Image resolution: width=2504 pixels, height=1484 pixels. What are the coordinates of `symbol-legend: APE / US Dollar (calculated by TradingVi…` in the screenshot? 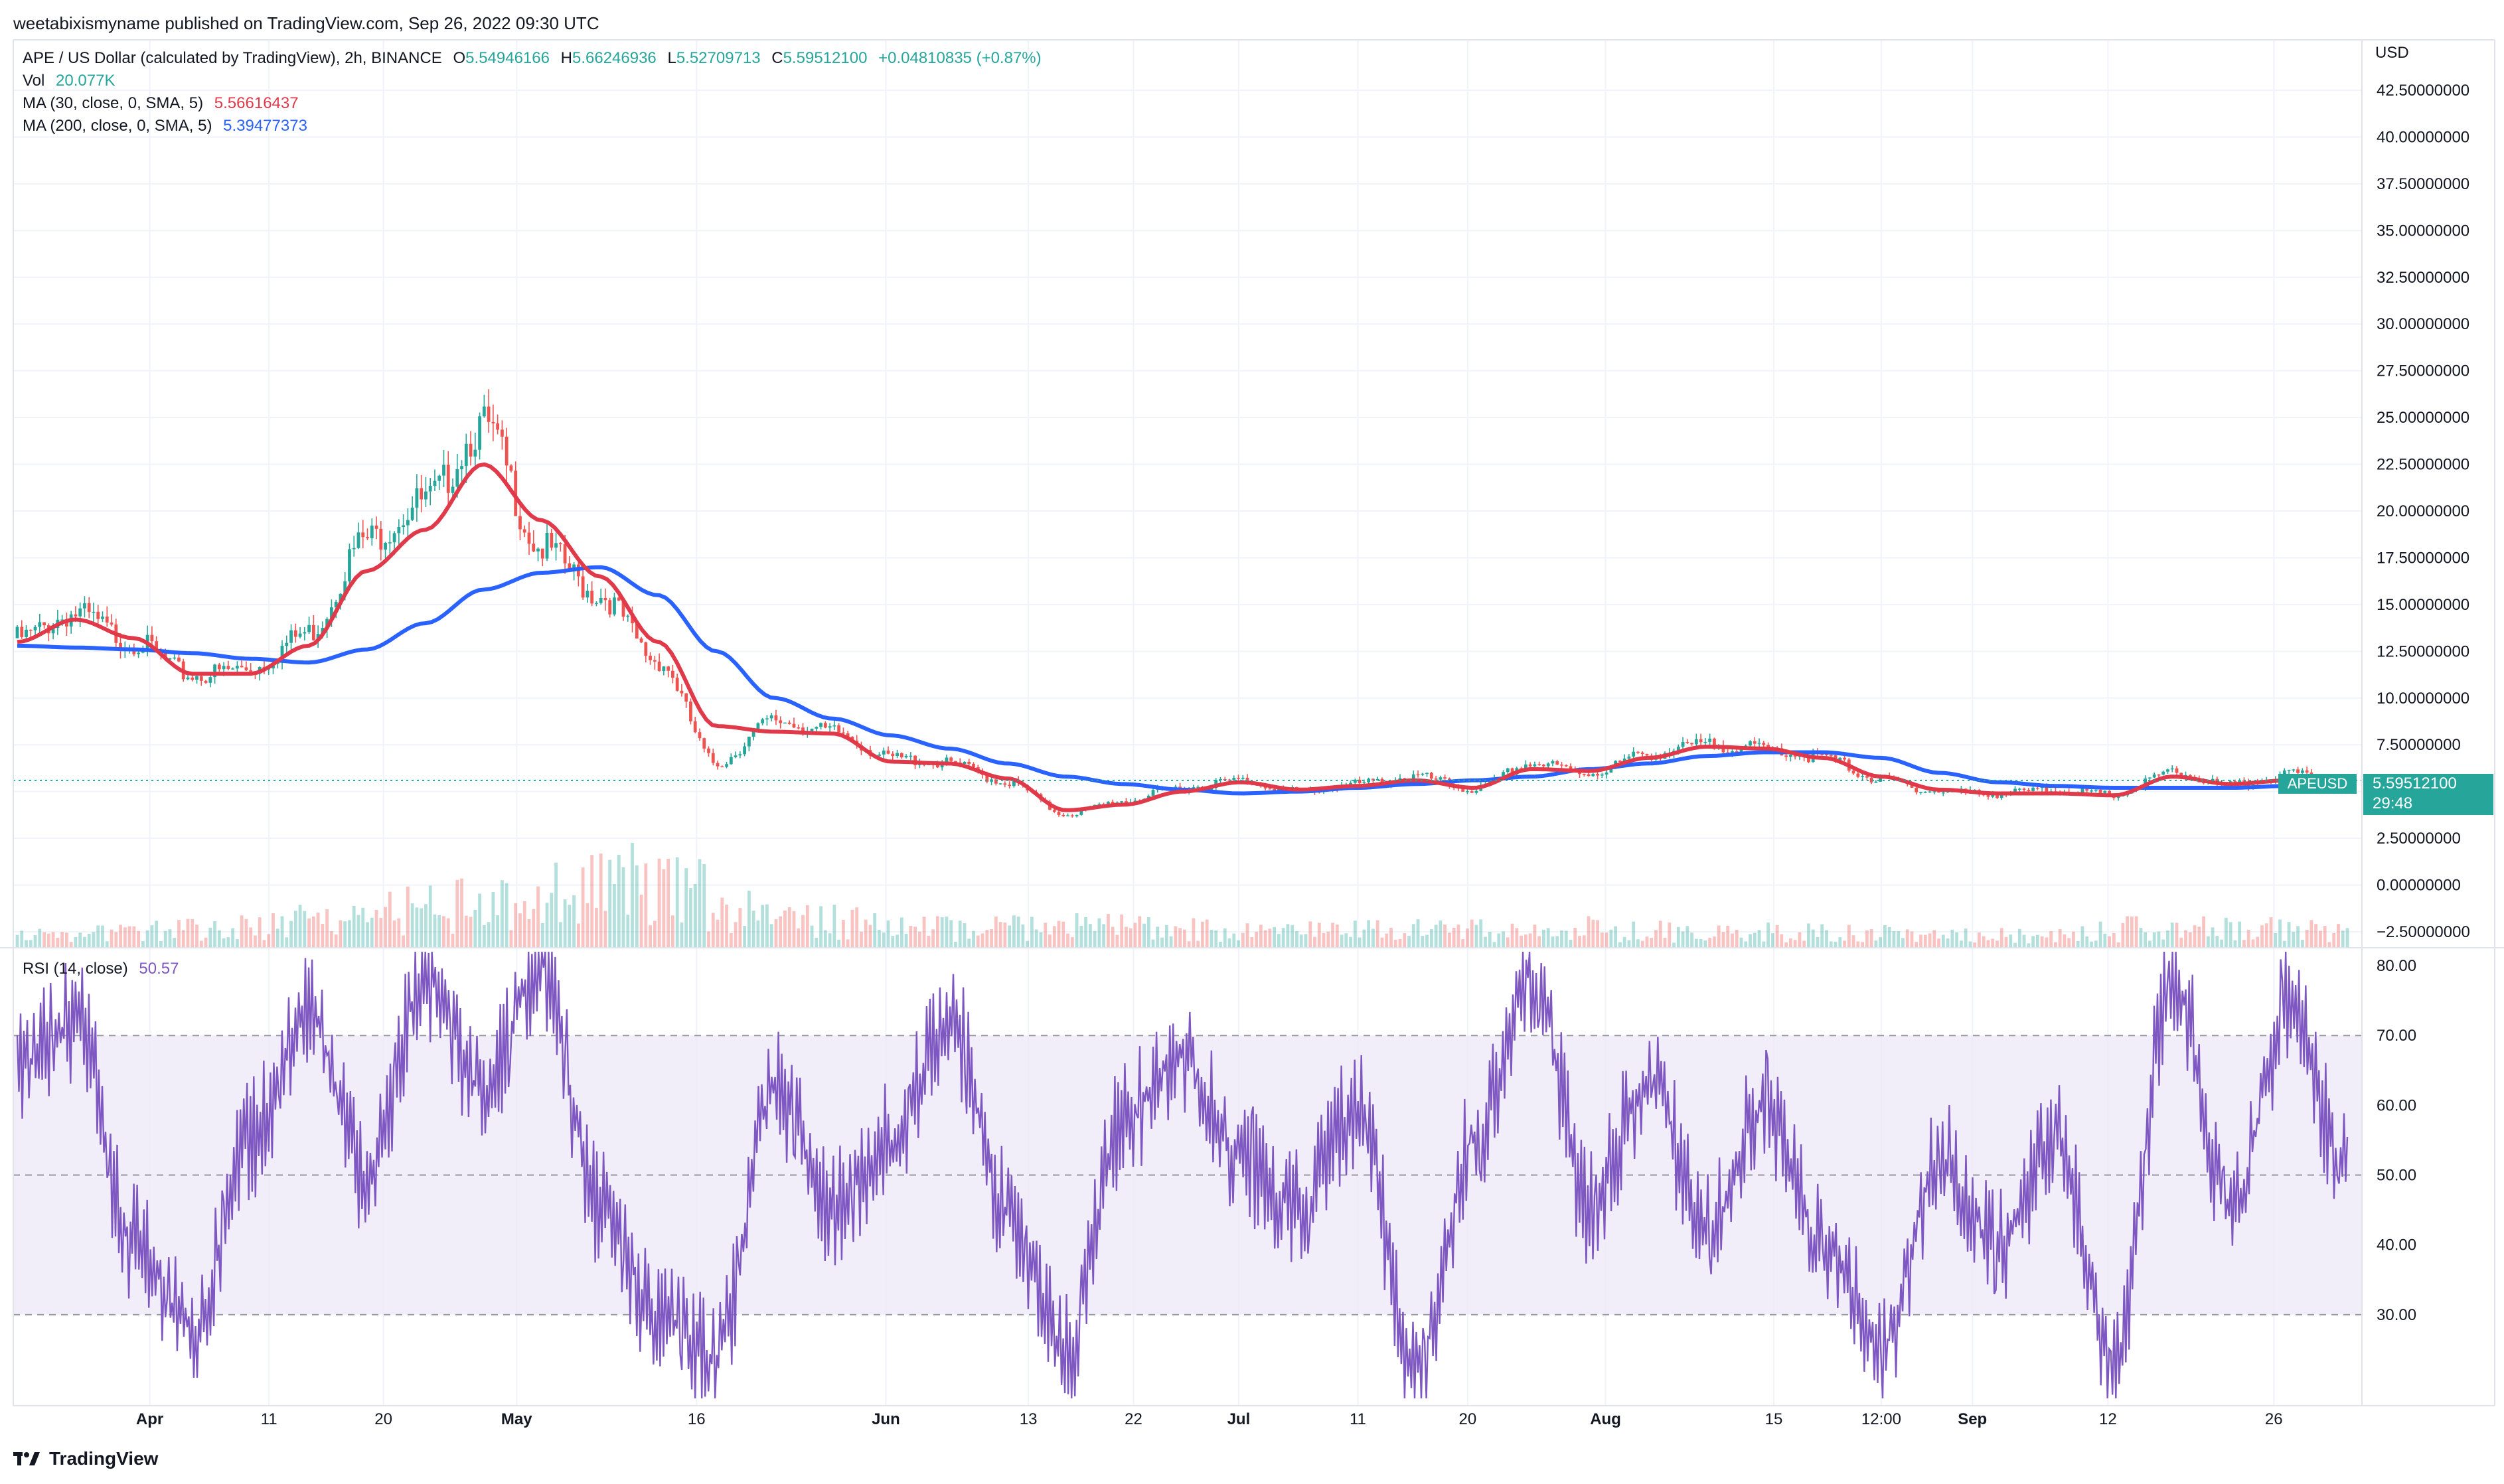 It's located at (535, 58).